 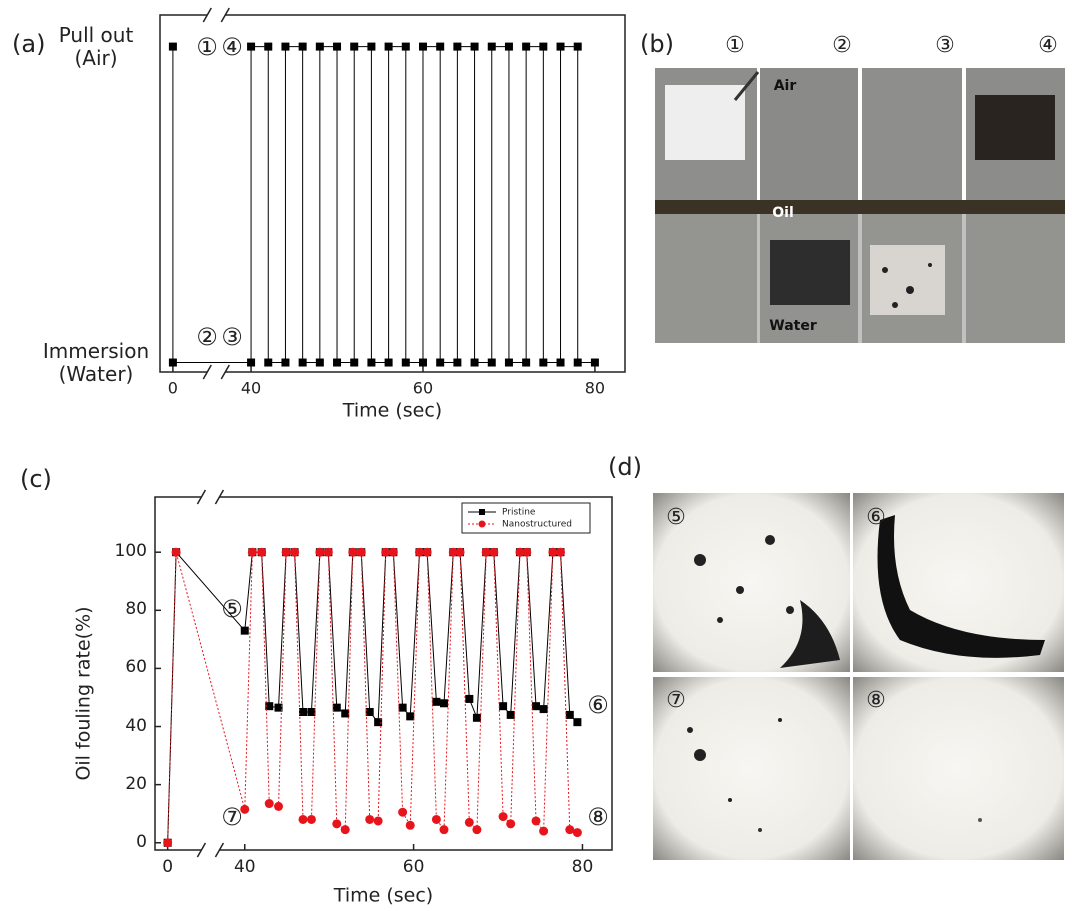 I want to click on x-tick-label: 40, so click(x=251, y=388).